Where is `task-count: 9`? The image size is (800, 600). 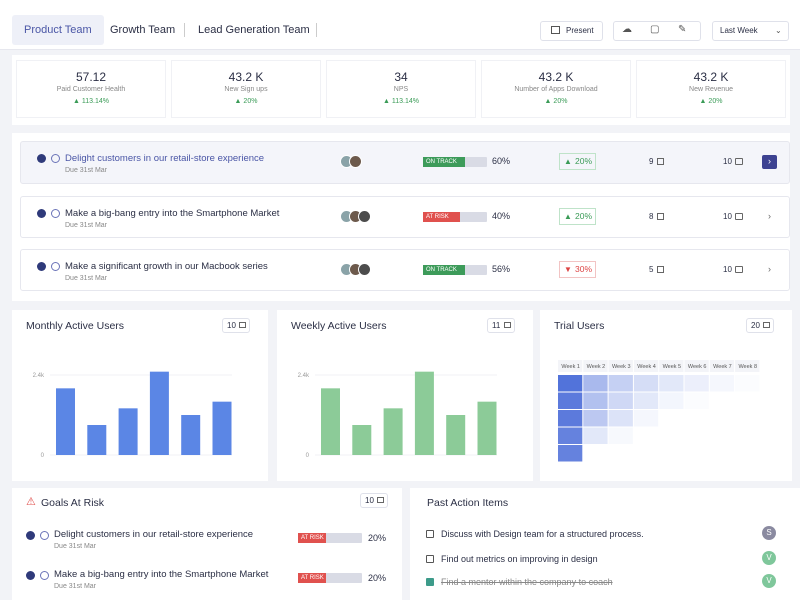
task-count: 9 is located at coordinates (651, 161).